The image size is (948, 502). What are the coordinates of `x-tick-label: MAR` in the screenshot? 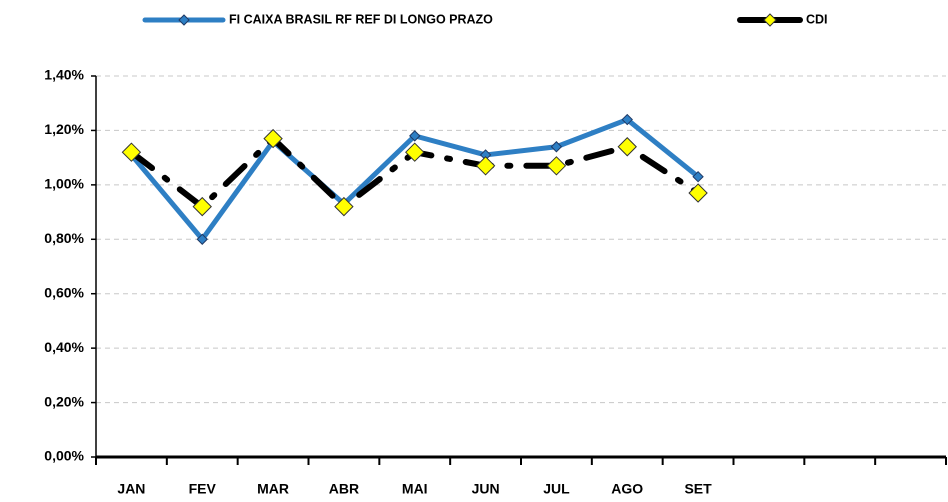 It's located at (273, 489).